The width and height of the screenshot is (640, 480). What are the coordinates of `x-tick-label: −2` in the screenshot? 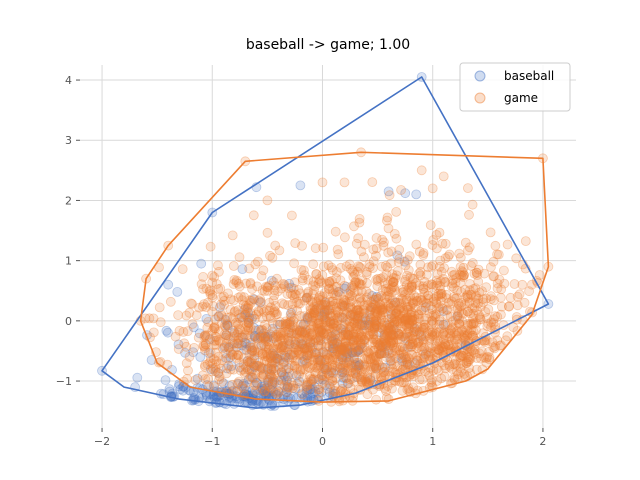 It's located at (102, 441).